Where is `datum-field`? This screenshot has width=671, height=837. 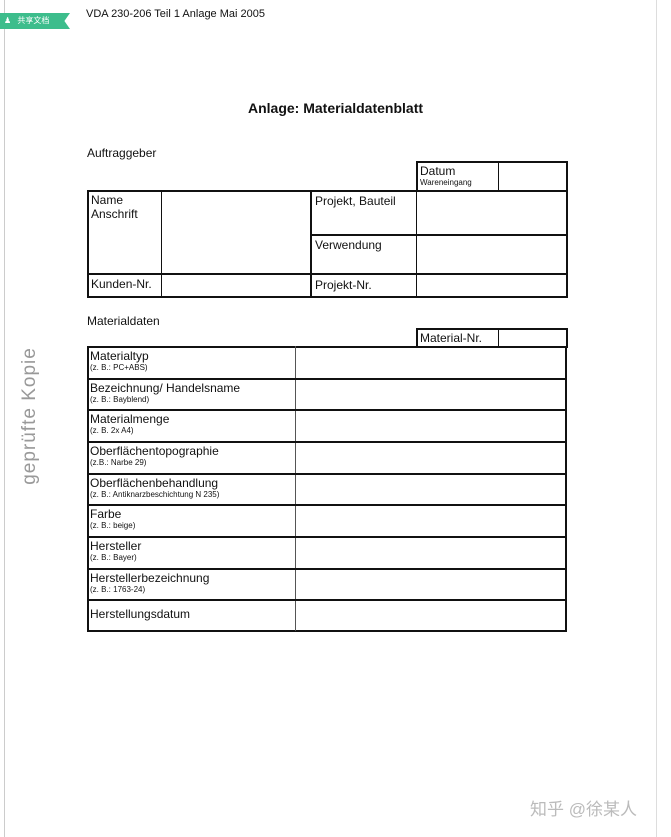
datum-field is located at coordinates (532, 176).